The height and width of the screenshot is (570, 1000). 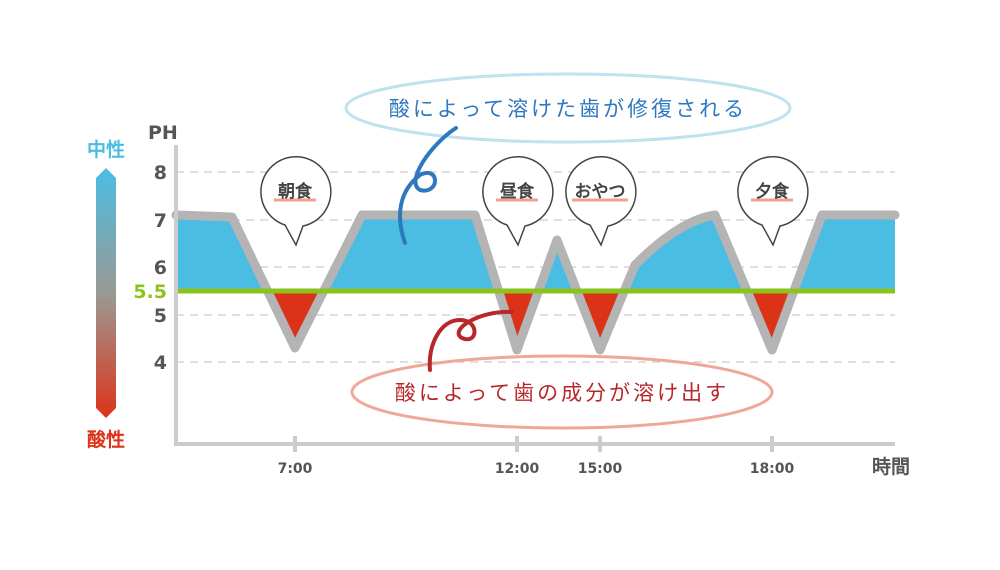 What do you see at coordinates (106, 439) in the screenshot?
I see `acidic-label: 酸性` at bounding box center [106, 439].